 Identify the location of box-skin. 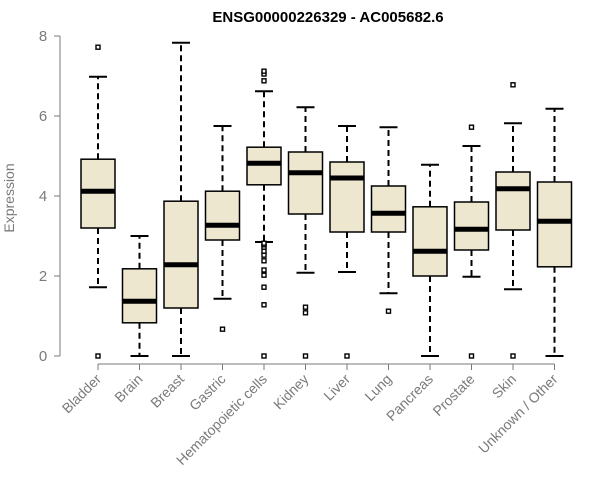
(513, 220).